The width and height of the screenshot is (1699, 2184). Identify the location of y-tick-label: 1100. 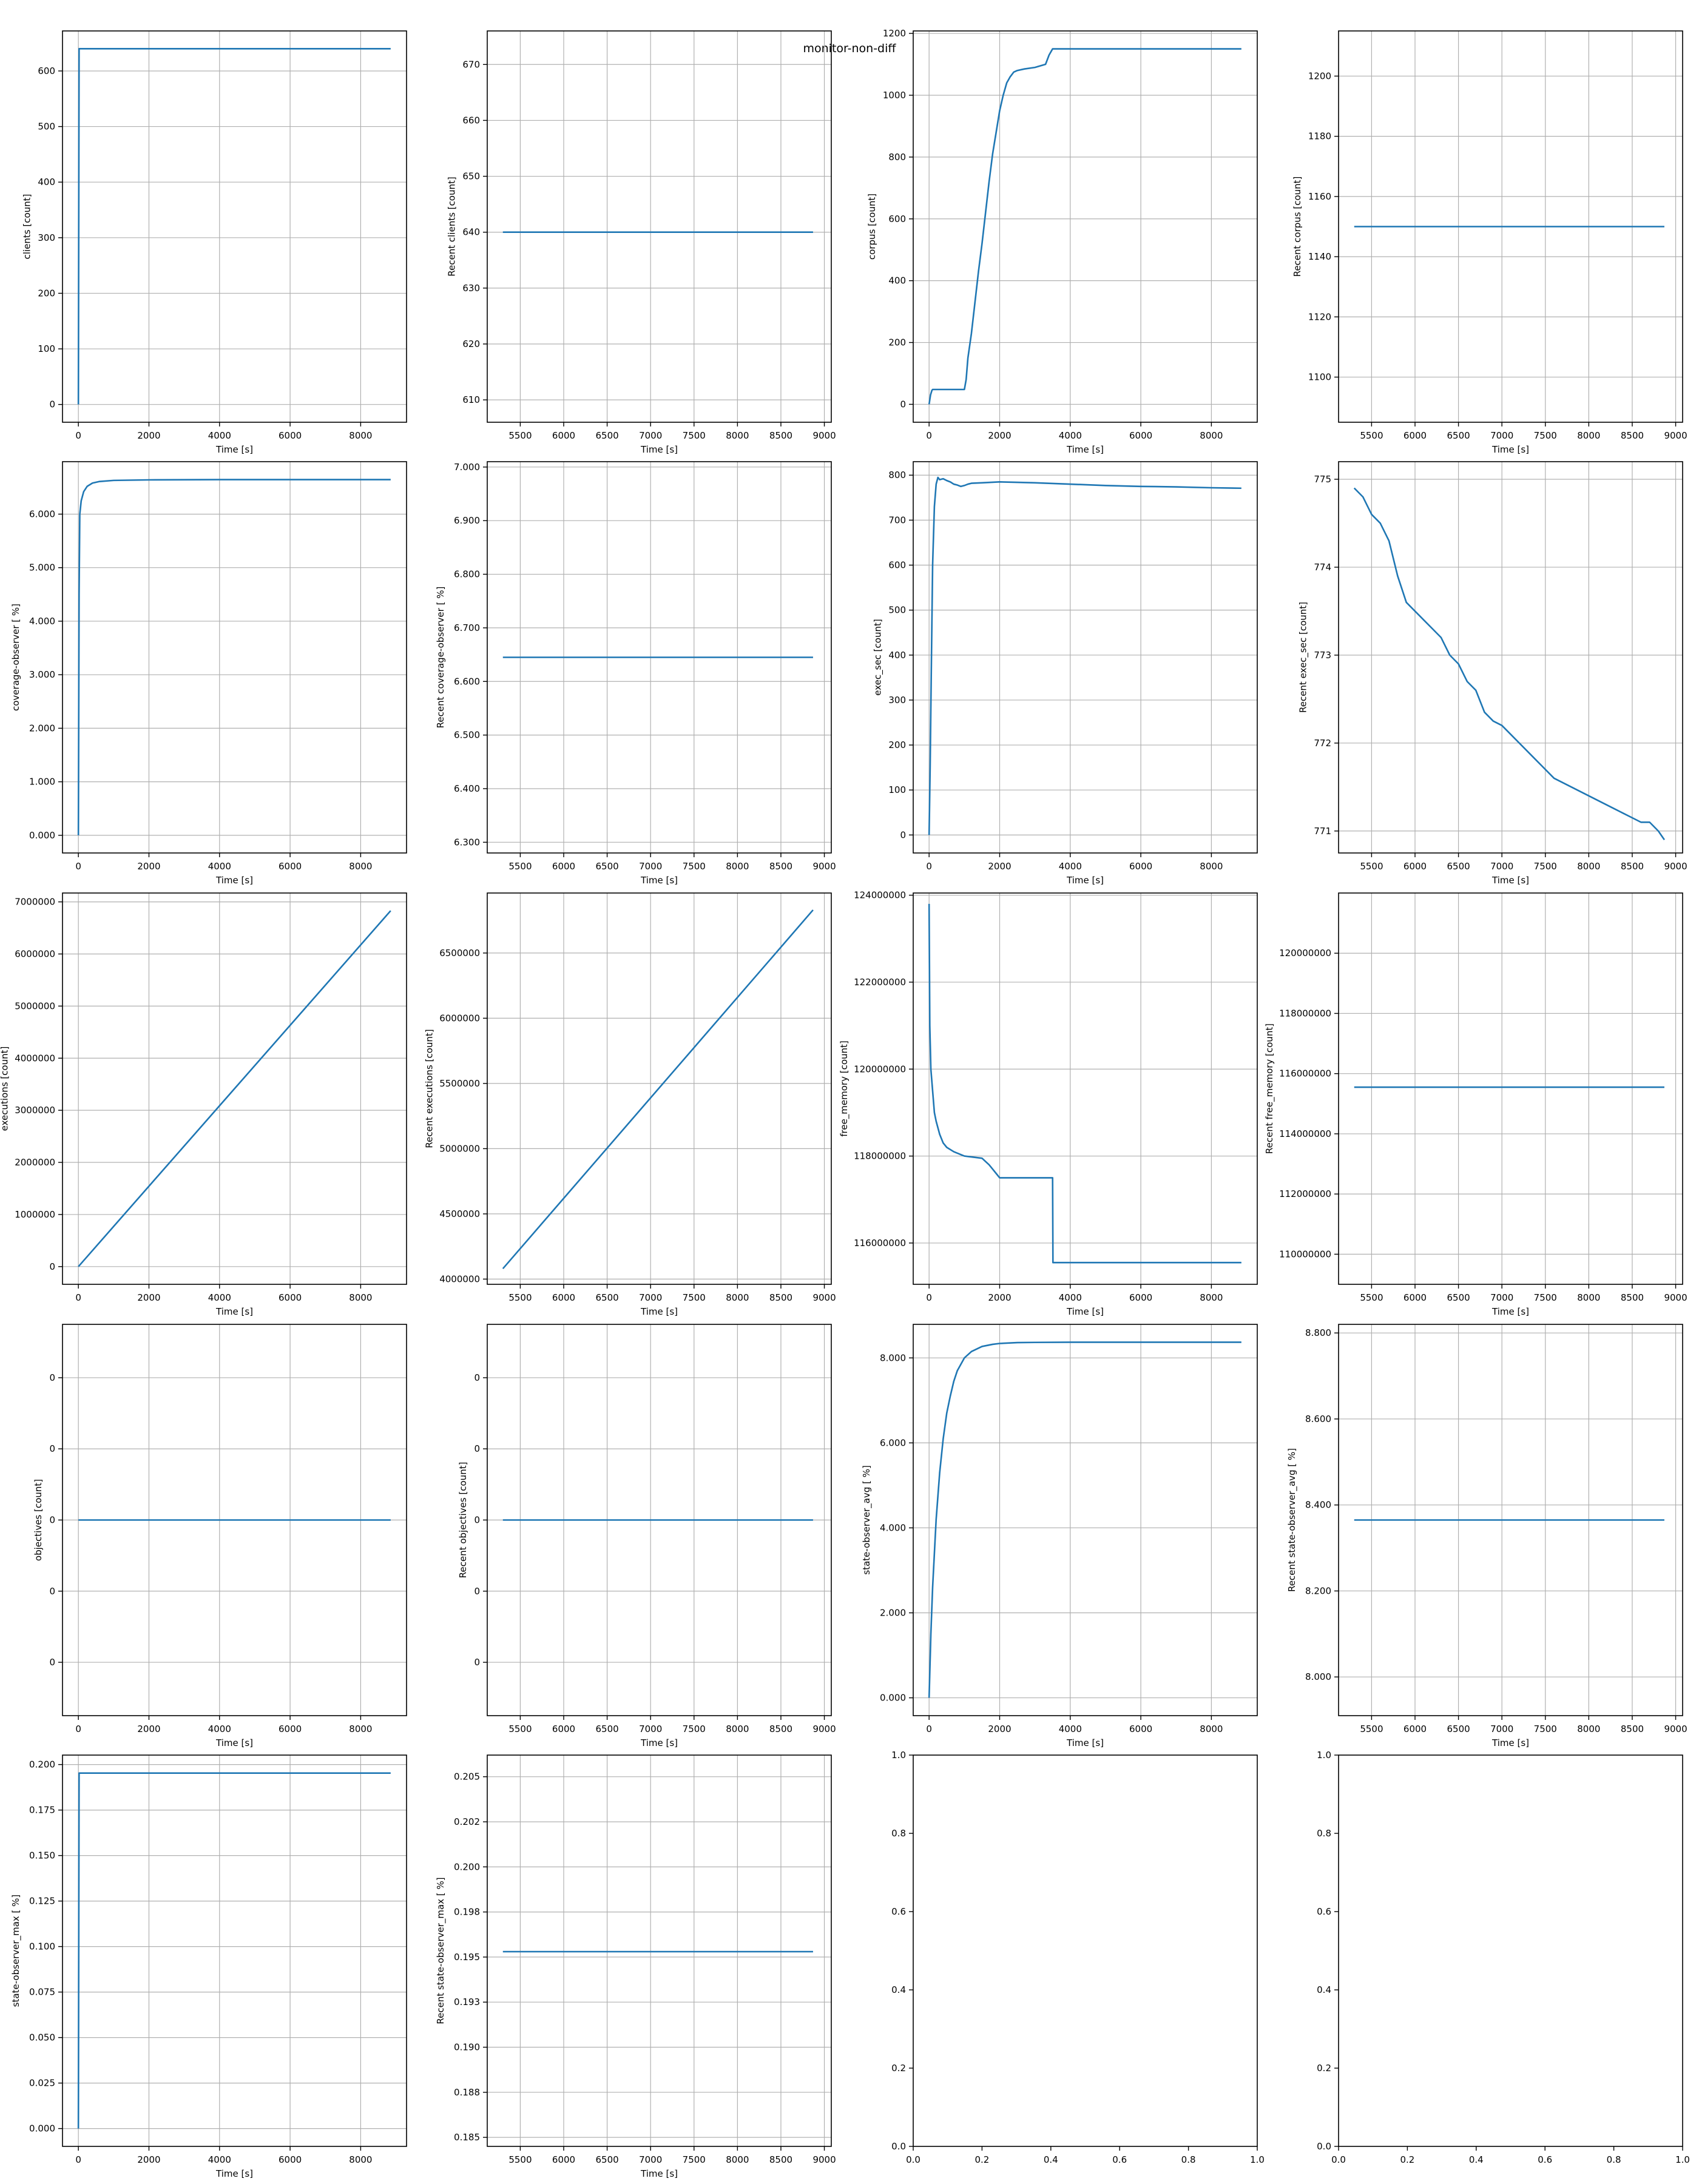
(1319, 377).